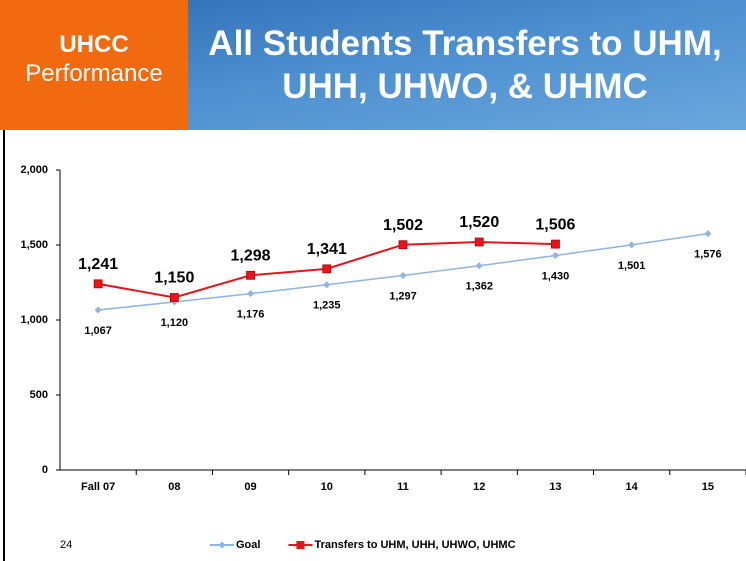  Describe the element at coordinates (403, 487) in the screenshot. I see `x-tick-label: 11` at that location.